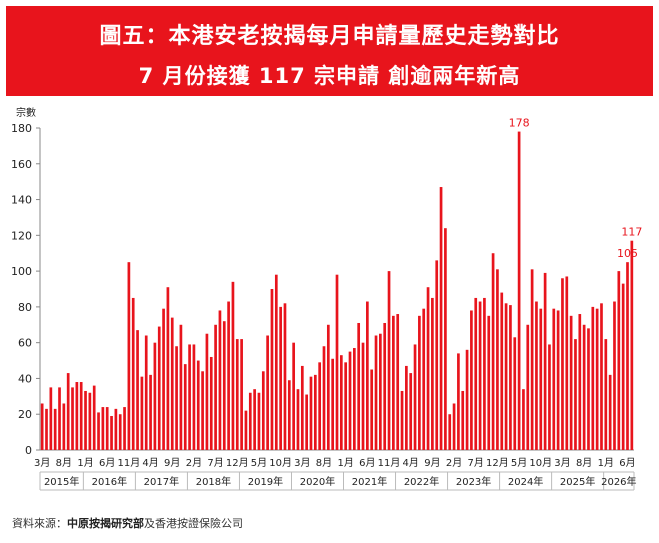 The image size is (659, 543). What do you see at coordinates (21, 128) in the screenshot?
I see `y-tick-label: 180` at bounding box center [21, 128].